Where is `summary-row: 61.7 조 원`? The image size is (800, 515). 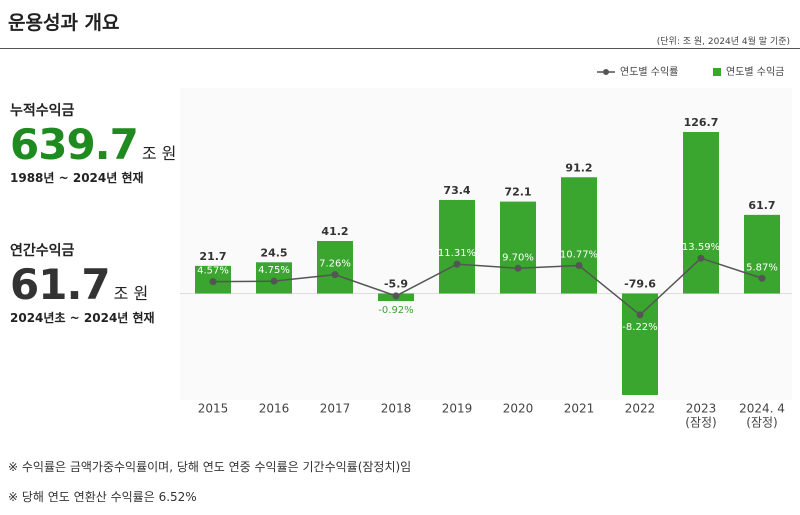
summary-row: 61.7 조 원 is located at coordinates (82, 284).